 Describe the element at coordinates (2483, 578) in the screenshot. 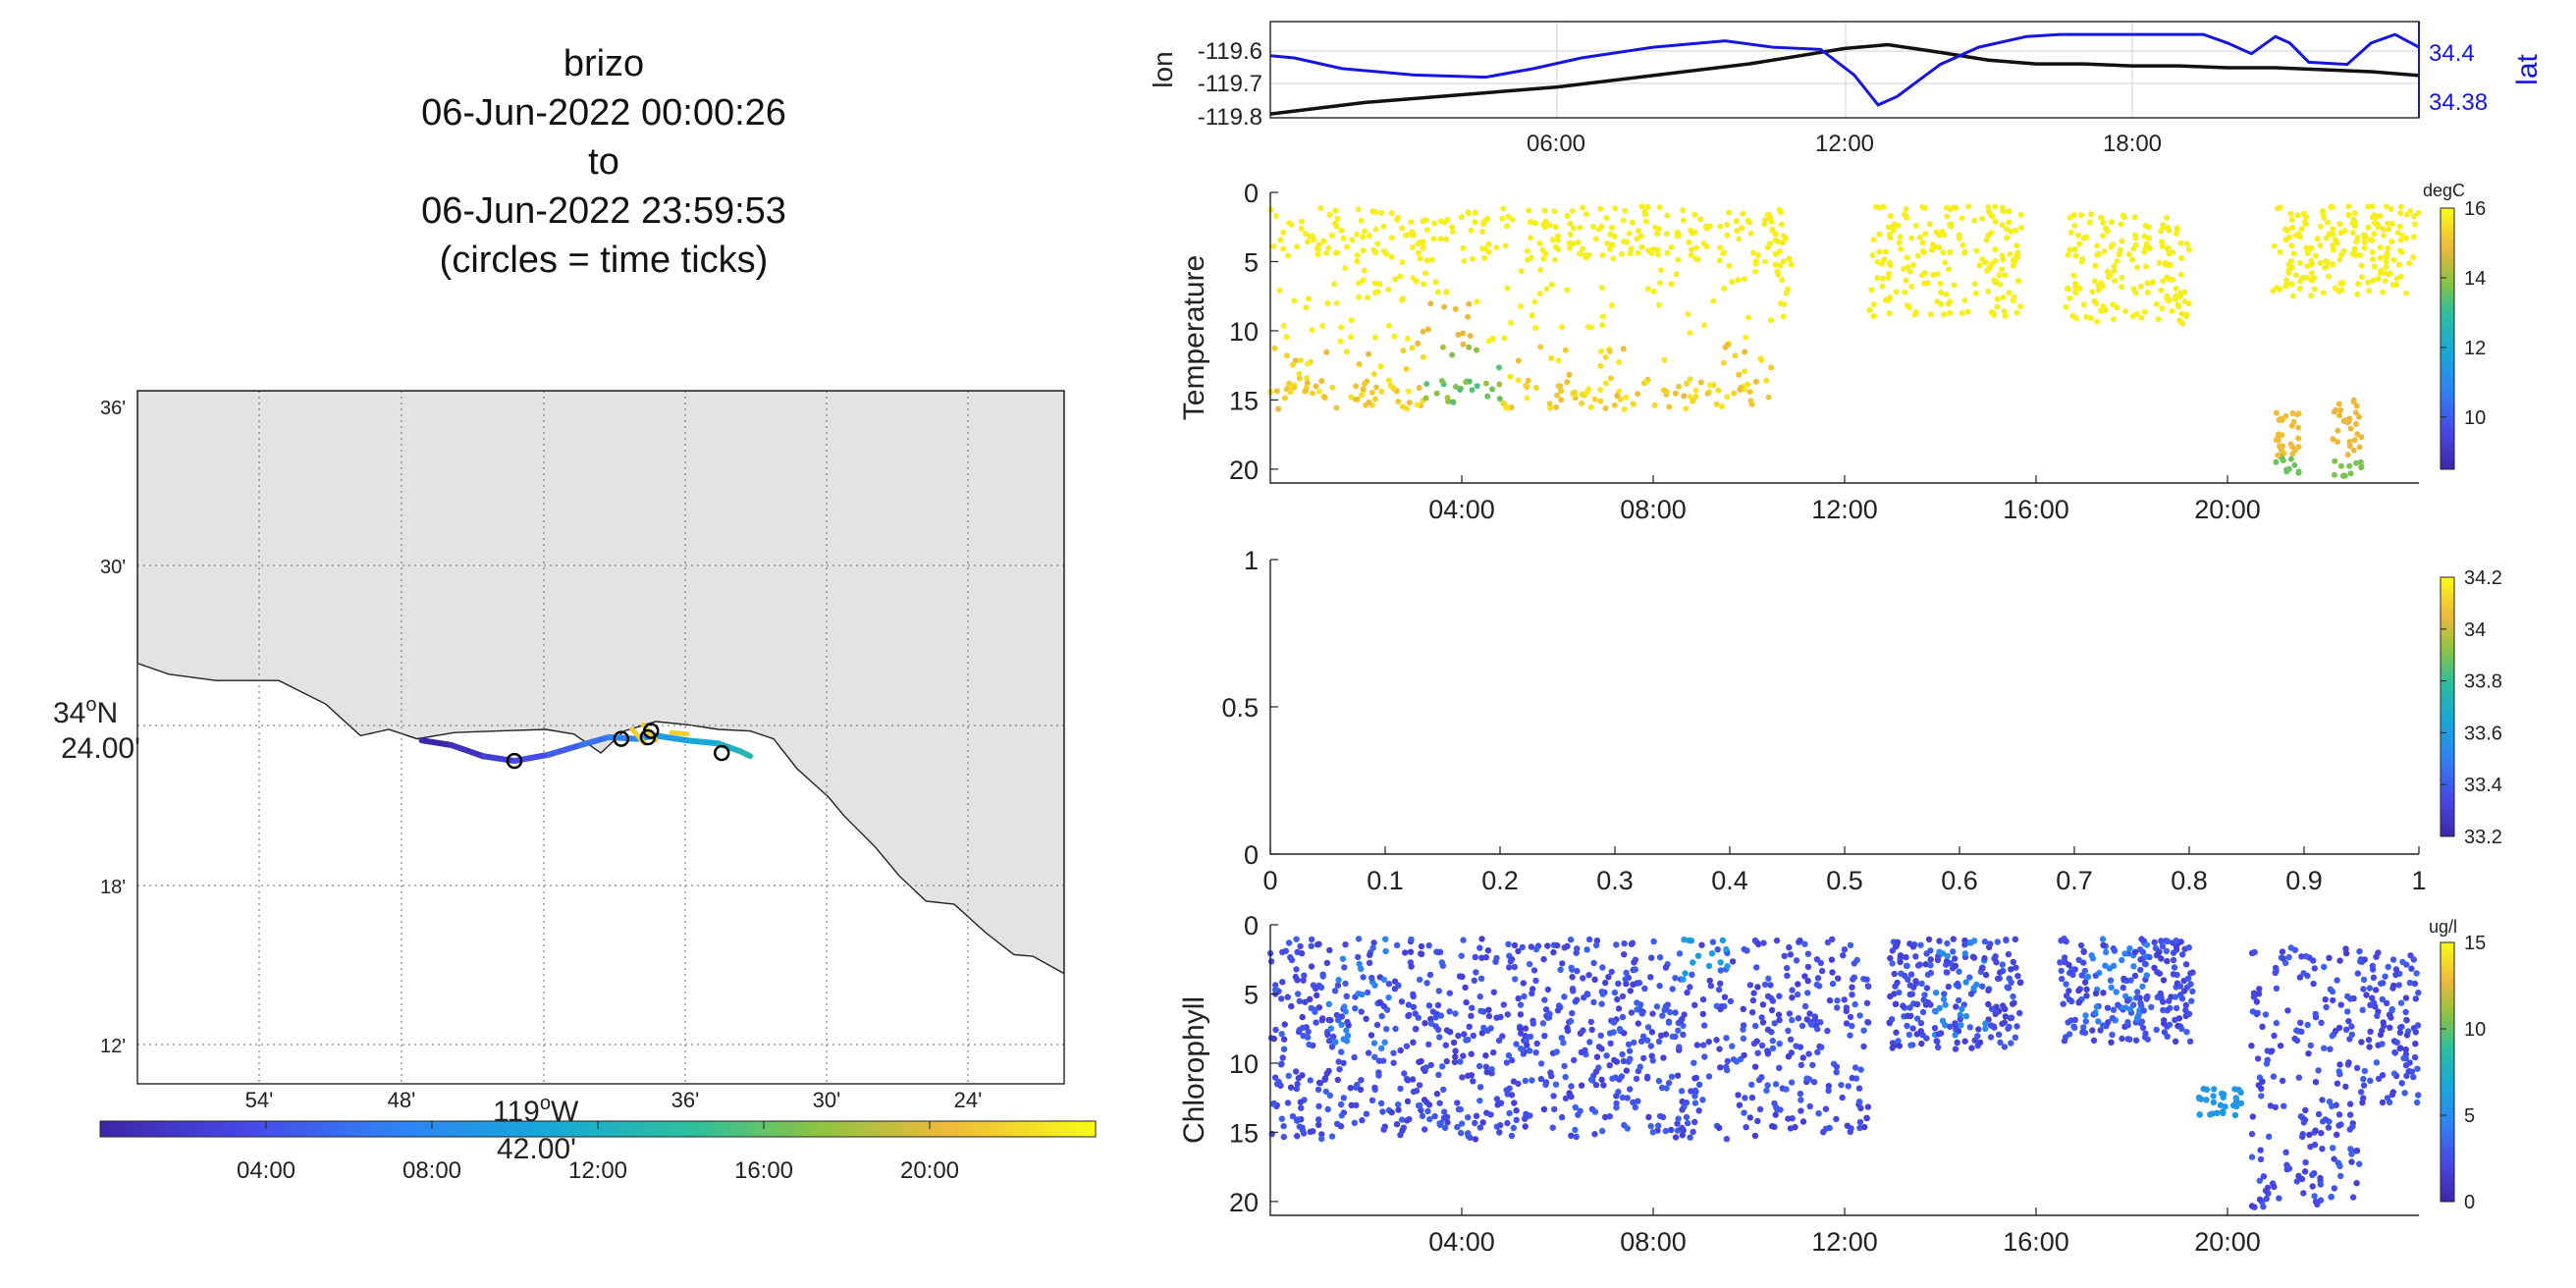

I see `salinity-cbar-ticklabel: 34.2` at that location.